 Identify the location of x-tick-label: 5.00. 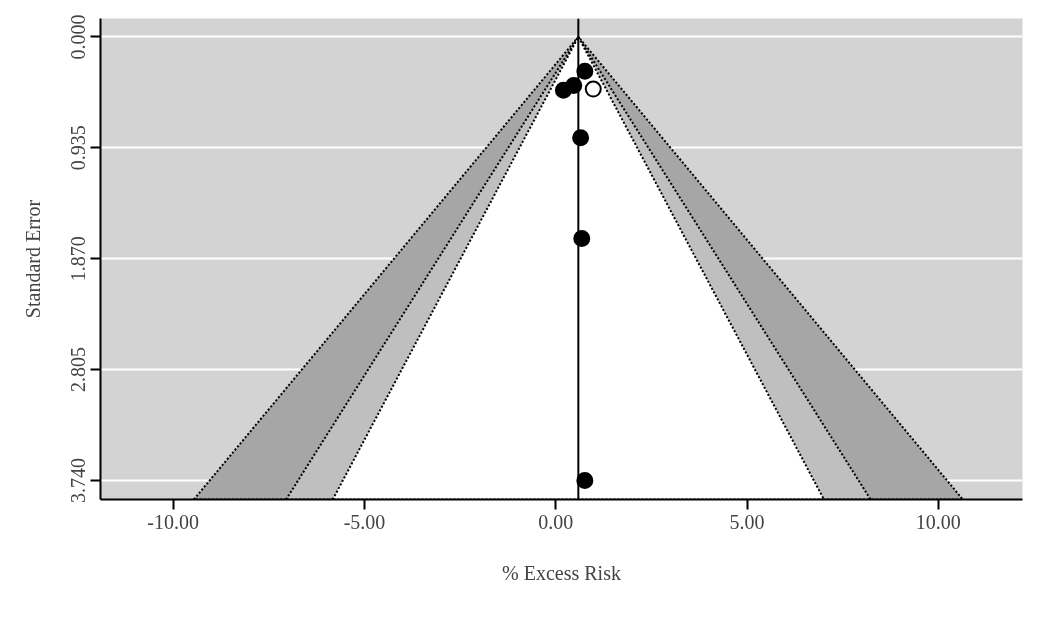
(747, 521).